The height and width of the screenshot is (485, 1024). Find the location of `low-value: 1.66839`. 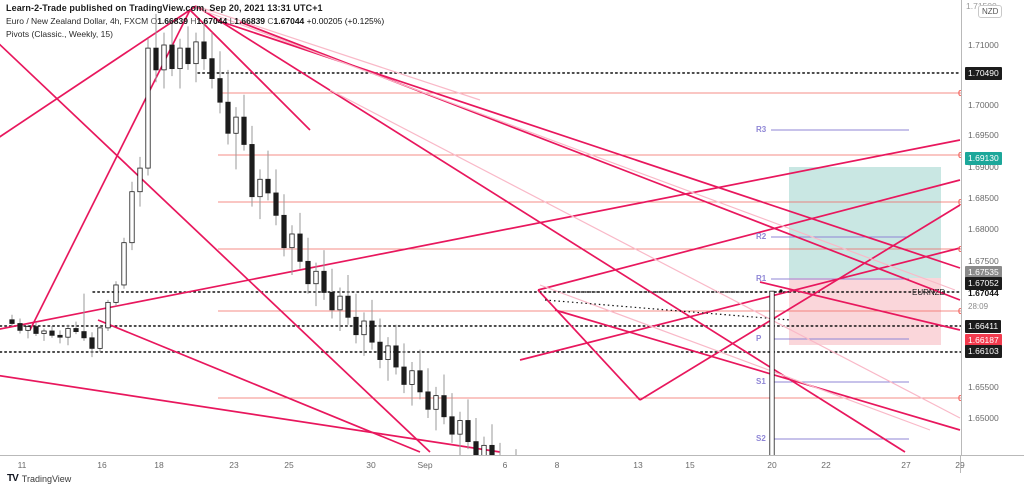

low-value: 1.66839 is located at coordinates (250, 21).